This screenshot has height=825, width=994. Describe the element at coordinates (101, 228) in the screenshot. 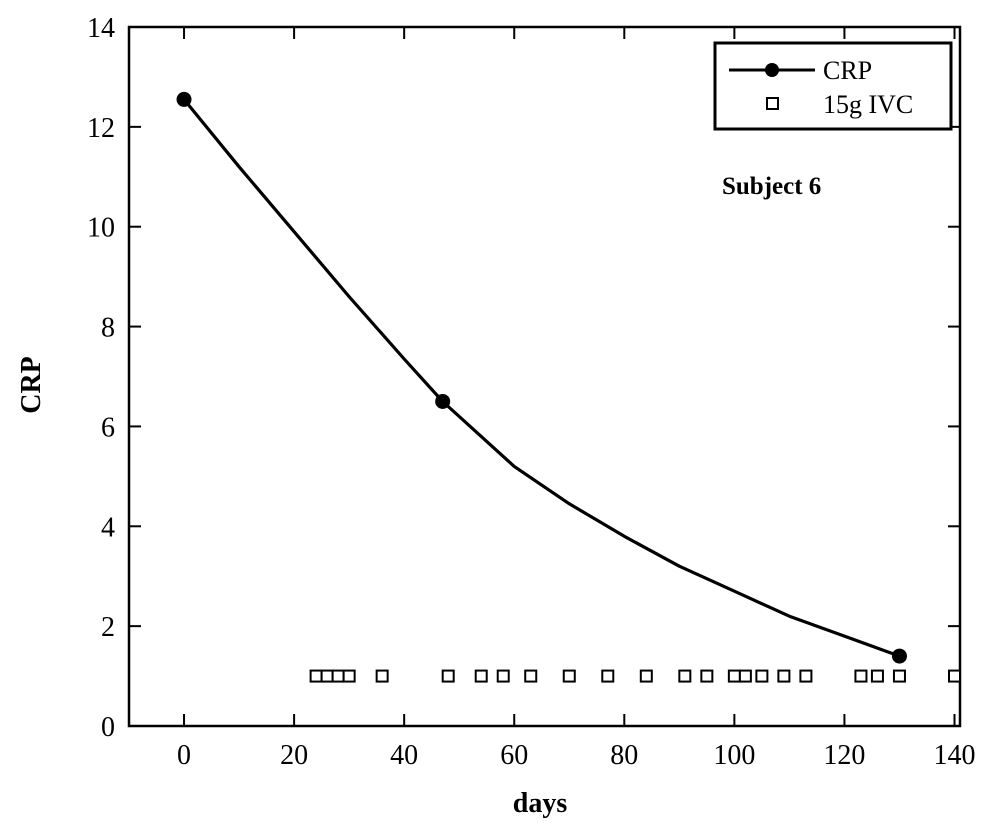

I see `y-tick-label: 10` at that location.